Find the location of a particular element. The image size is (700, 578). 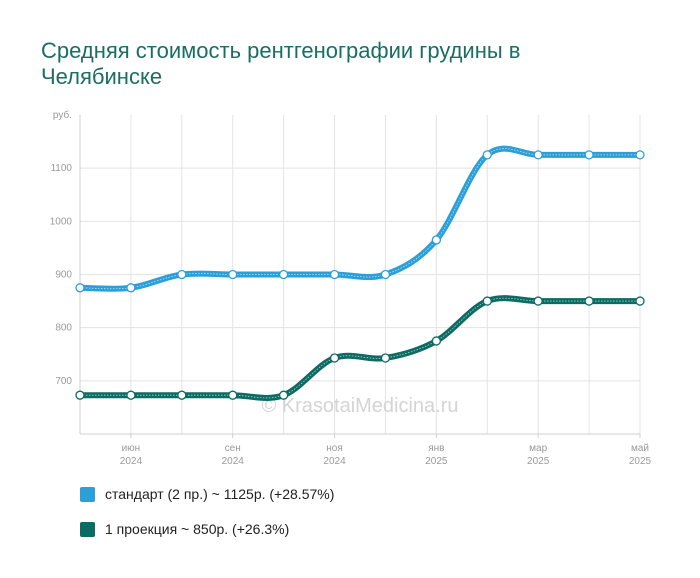

y-tick-label: 700 is located at coordinates (63, 381).